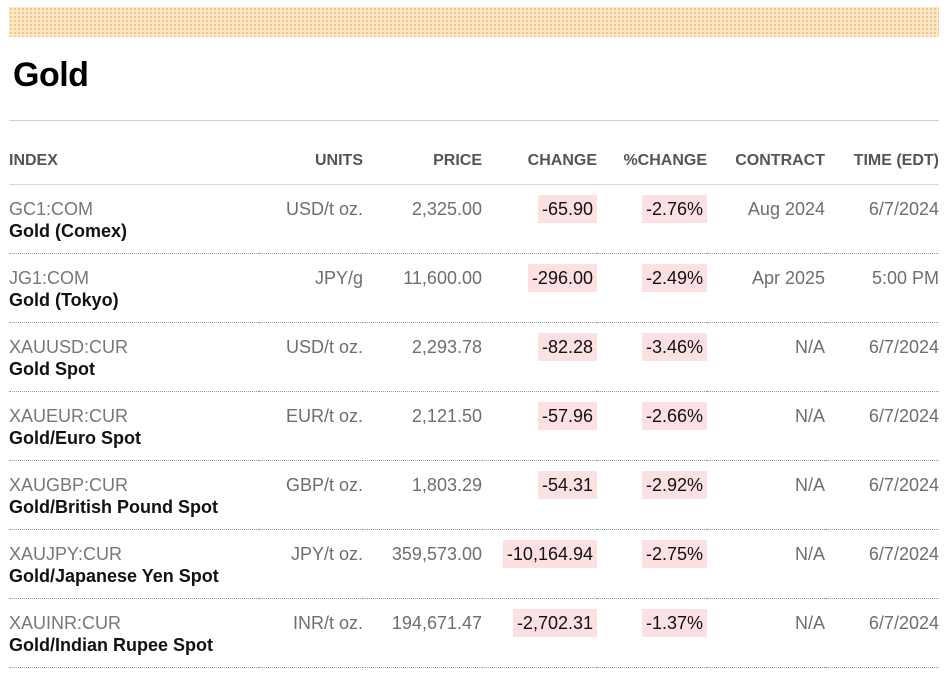 Image resolution: width=949 pixels, height=680 pixels. Describe the element at coordinates (567, 416) in the screenshot. I see `change-value: -57.96` at that location.